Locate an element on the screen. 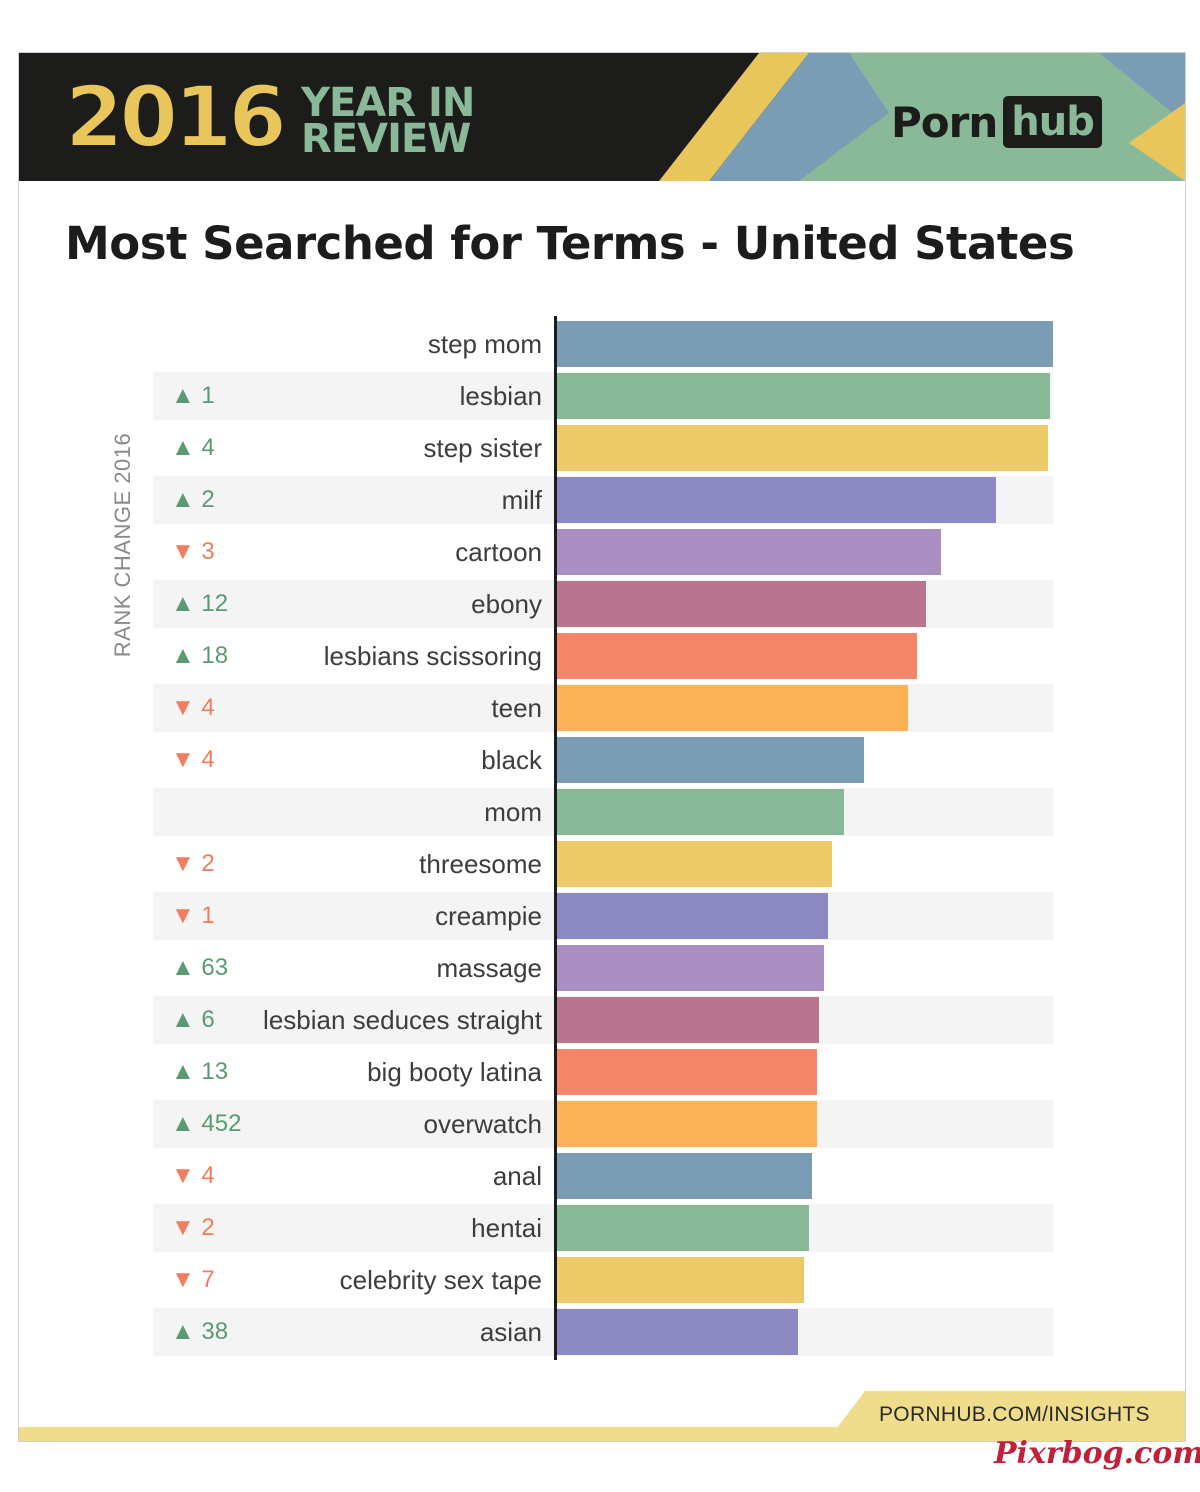 The image size is (1200, 1492). rank-change-up: ▲ 38 is located at coordinates (199, 1332).